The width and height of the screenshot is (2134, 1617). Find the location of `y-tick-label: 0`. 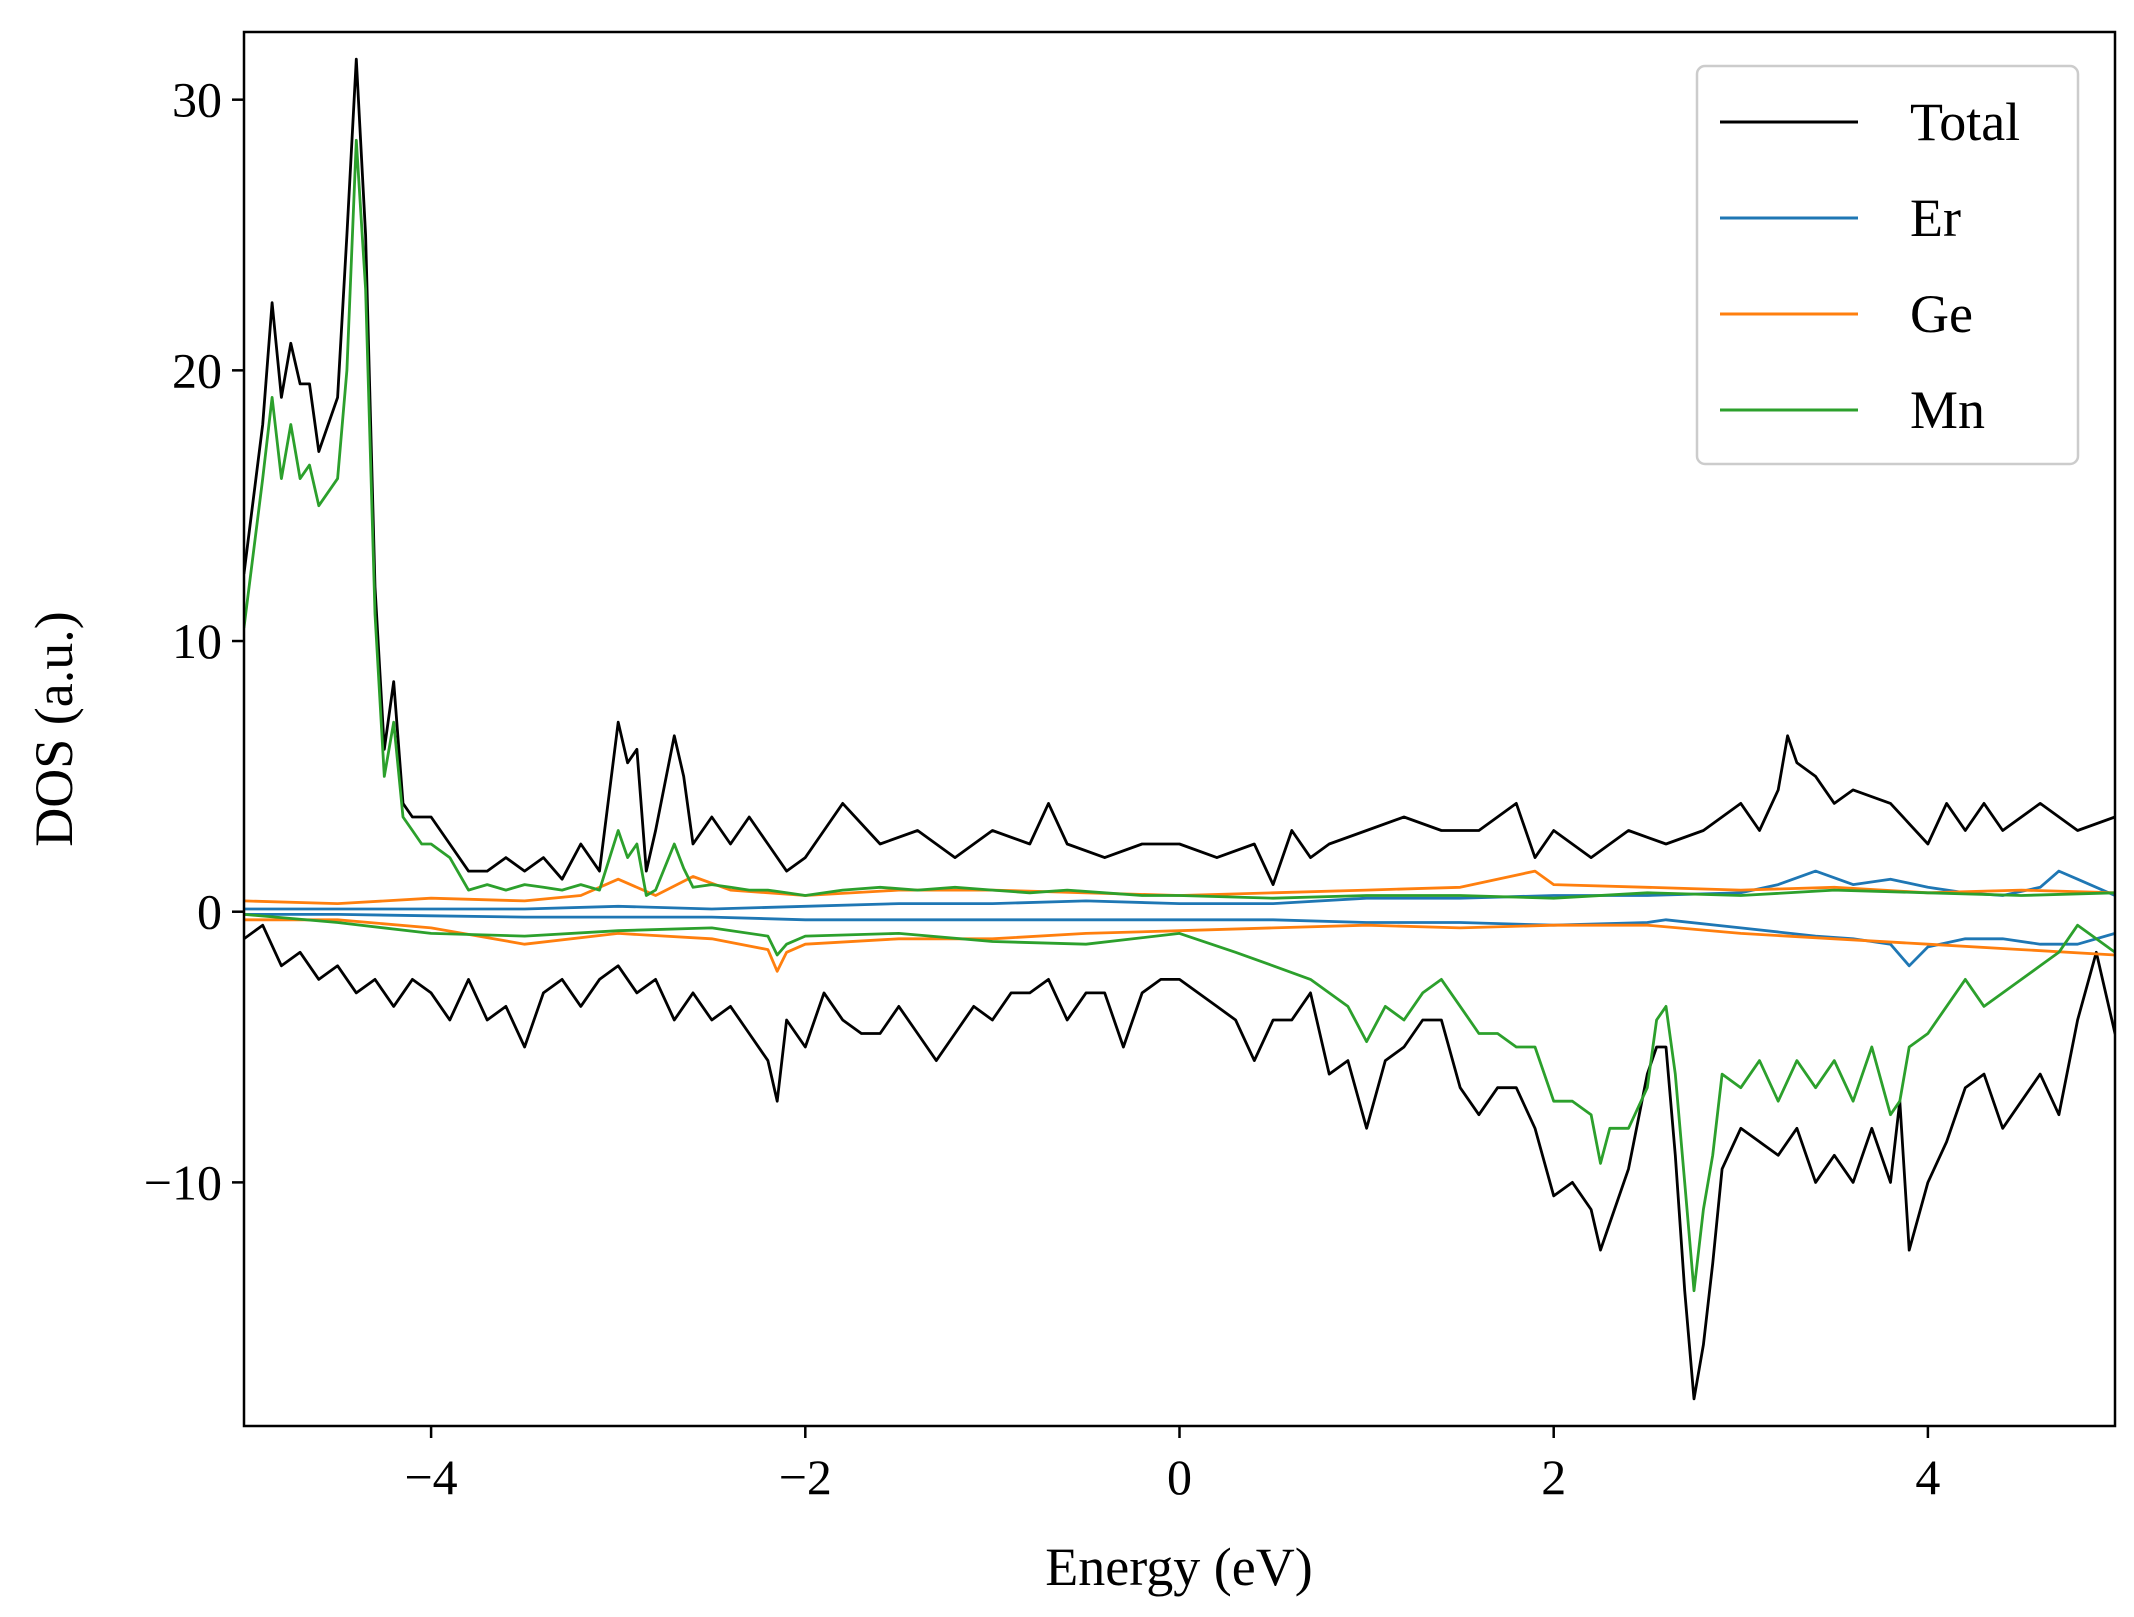

y-tick-label: 0 is located at coordinates (209, 912).